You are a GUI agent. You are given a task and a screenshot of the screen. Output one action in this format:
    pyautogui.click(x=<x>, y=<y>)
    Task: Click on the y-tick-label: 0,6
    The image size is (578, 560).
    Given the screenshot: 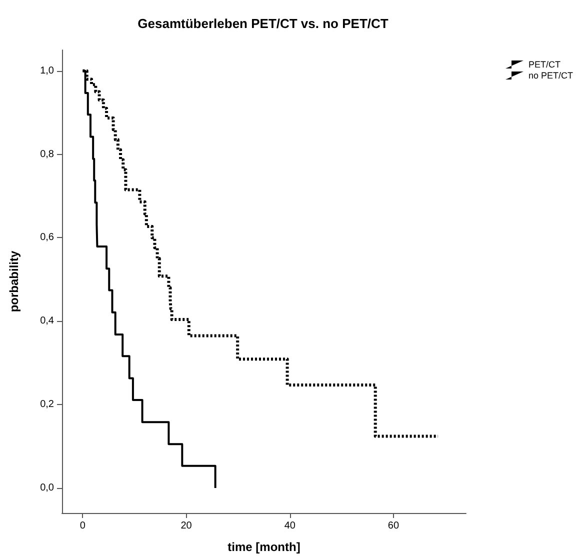 What is the action you would take?
    pyautogui.click(x=47, y=238)
    